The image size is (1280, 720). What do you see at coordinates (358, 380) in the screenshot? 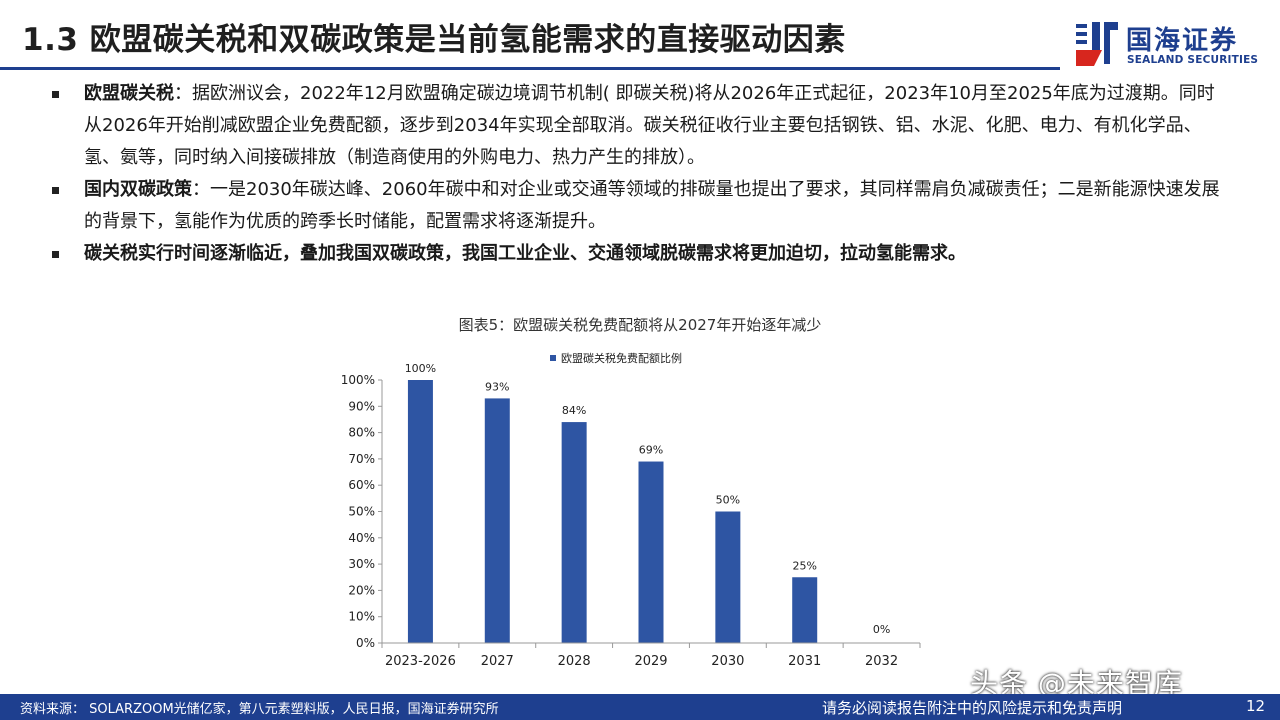
I see `y-tick-label: 100%` at bounding box center [358, 380].